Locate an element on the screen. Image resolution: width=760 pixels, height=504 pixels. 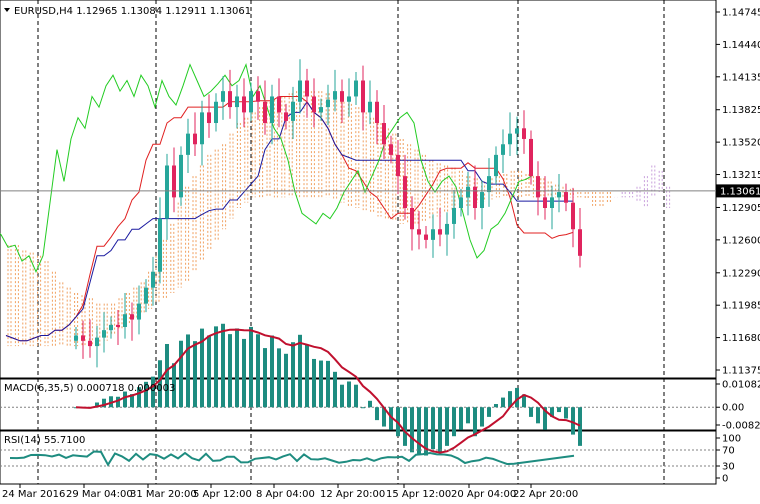
time-tick-label: 22 Apr 20:00 is located at coordinates (545, 494).